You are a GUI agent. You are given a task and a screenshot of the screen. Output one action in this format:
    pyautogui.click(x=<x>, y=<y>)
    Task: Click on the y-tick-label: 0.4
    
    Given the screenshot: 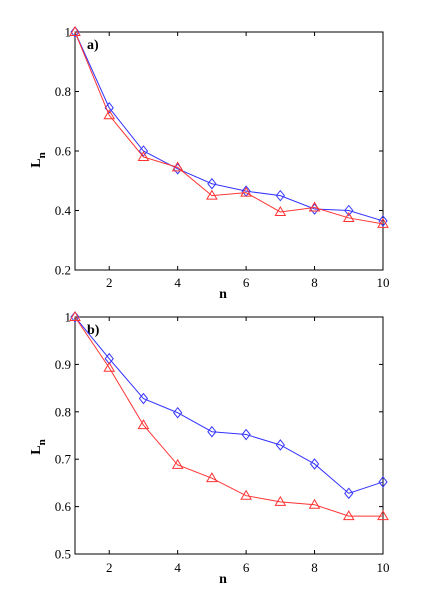 What is the action you would take?
    pyautogui.click(x=63, y=210)
    